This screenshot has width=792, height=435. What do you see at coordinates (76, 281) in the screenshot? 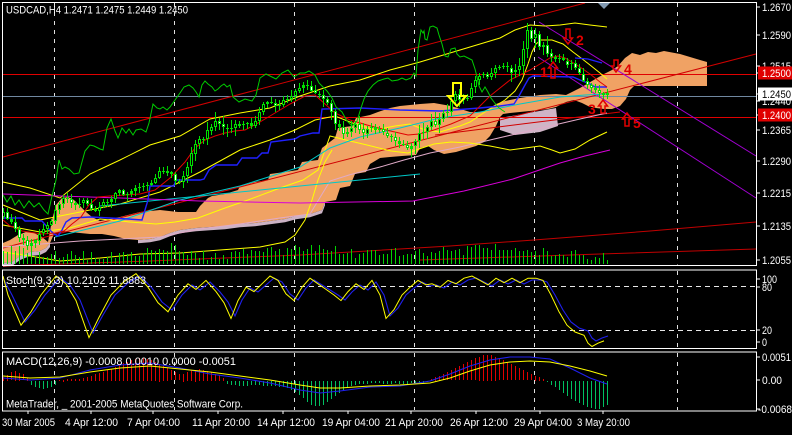
I see `svg-text: Stoch(9,3,3) 10.2102 11.8883` at bounding box center [76, 281].